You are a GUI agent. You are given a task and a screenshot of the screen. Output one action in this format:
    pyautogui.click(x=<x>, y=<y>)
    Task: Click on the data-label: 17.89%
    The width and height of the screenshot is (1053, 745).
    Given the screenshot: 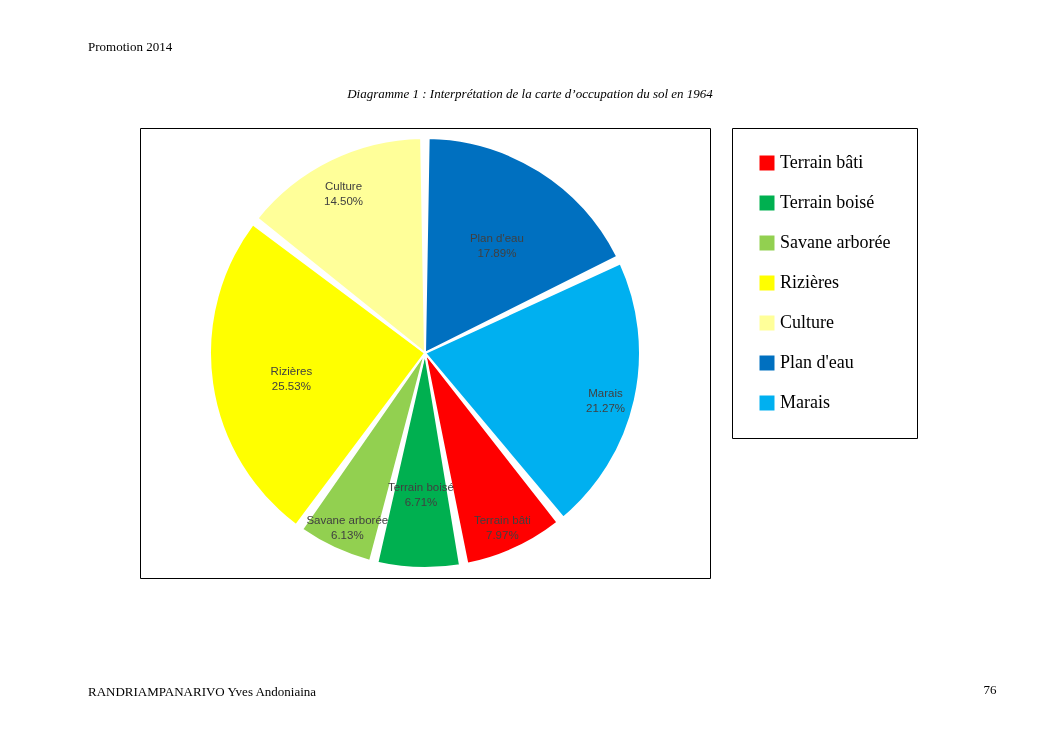 What is the action you would take?
    pyautogui.click(x=497, y=252)
    